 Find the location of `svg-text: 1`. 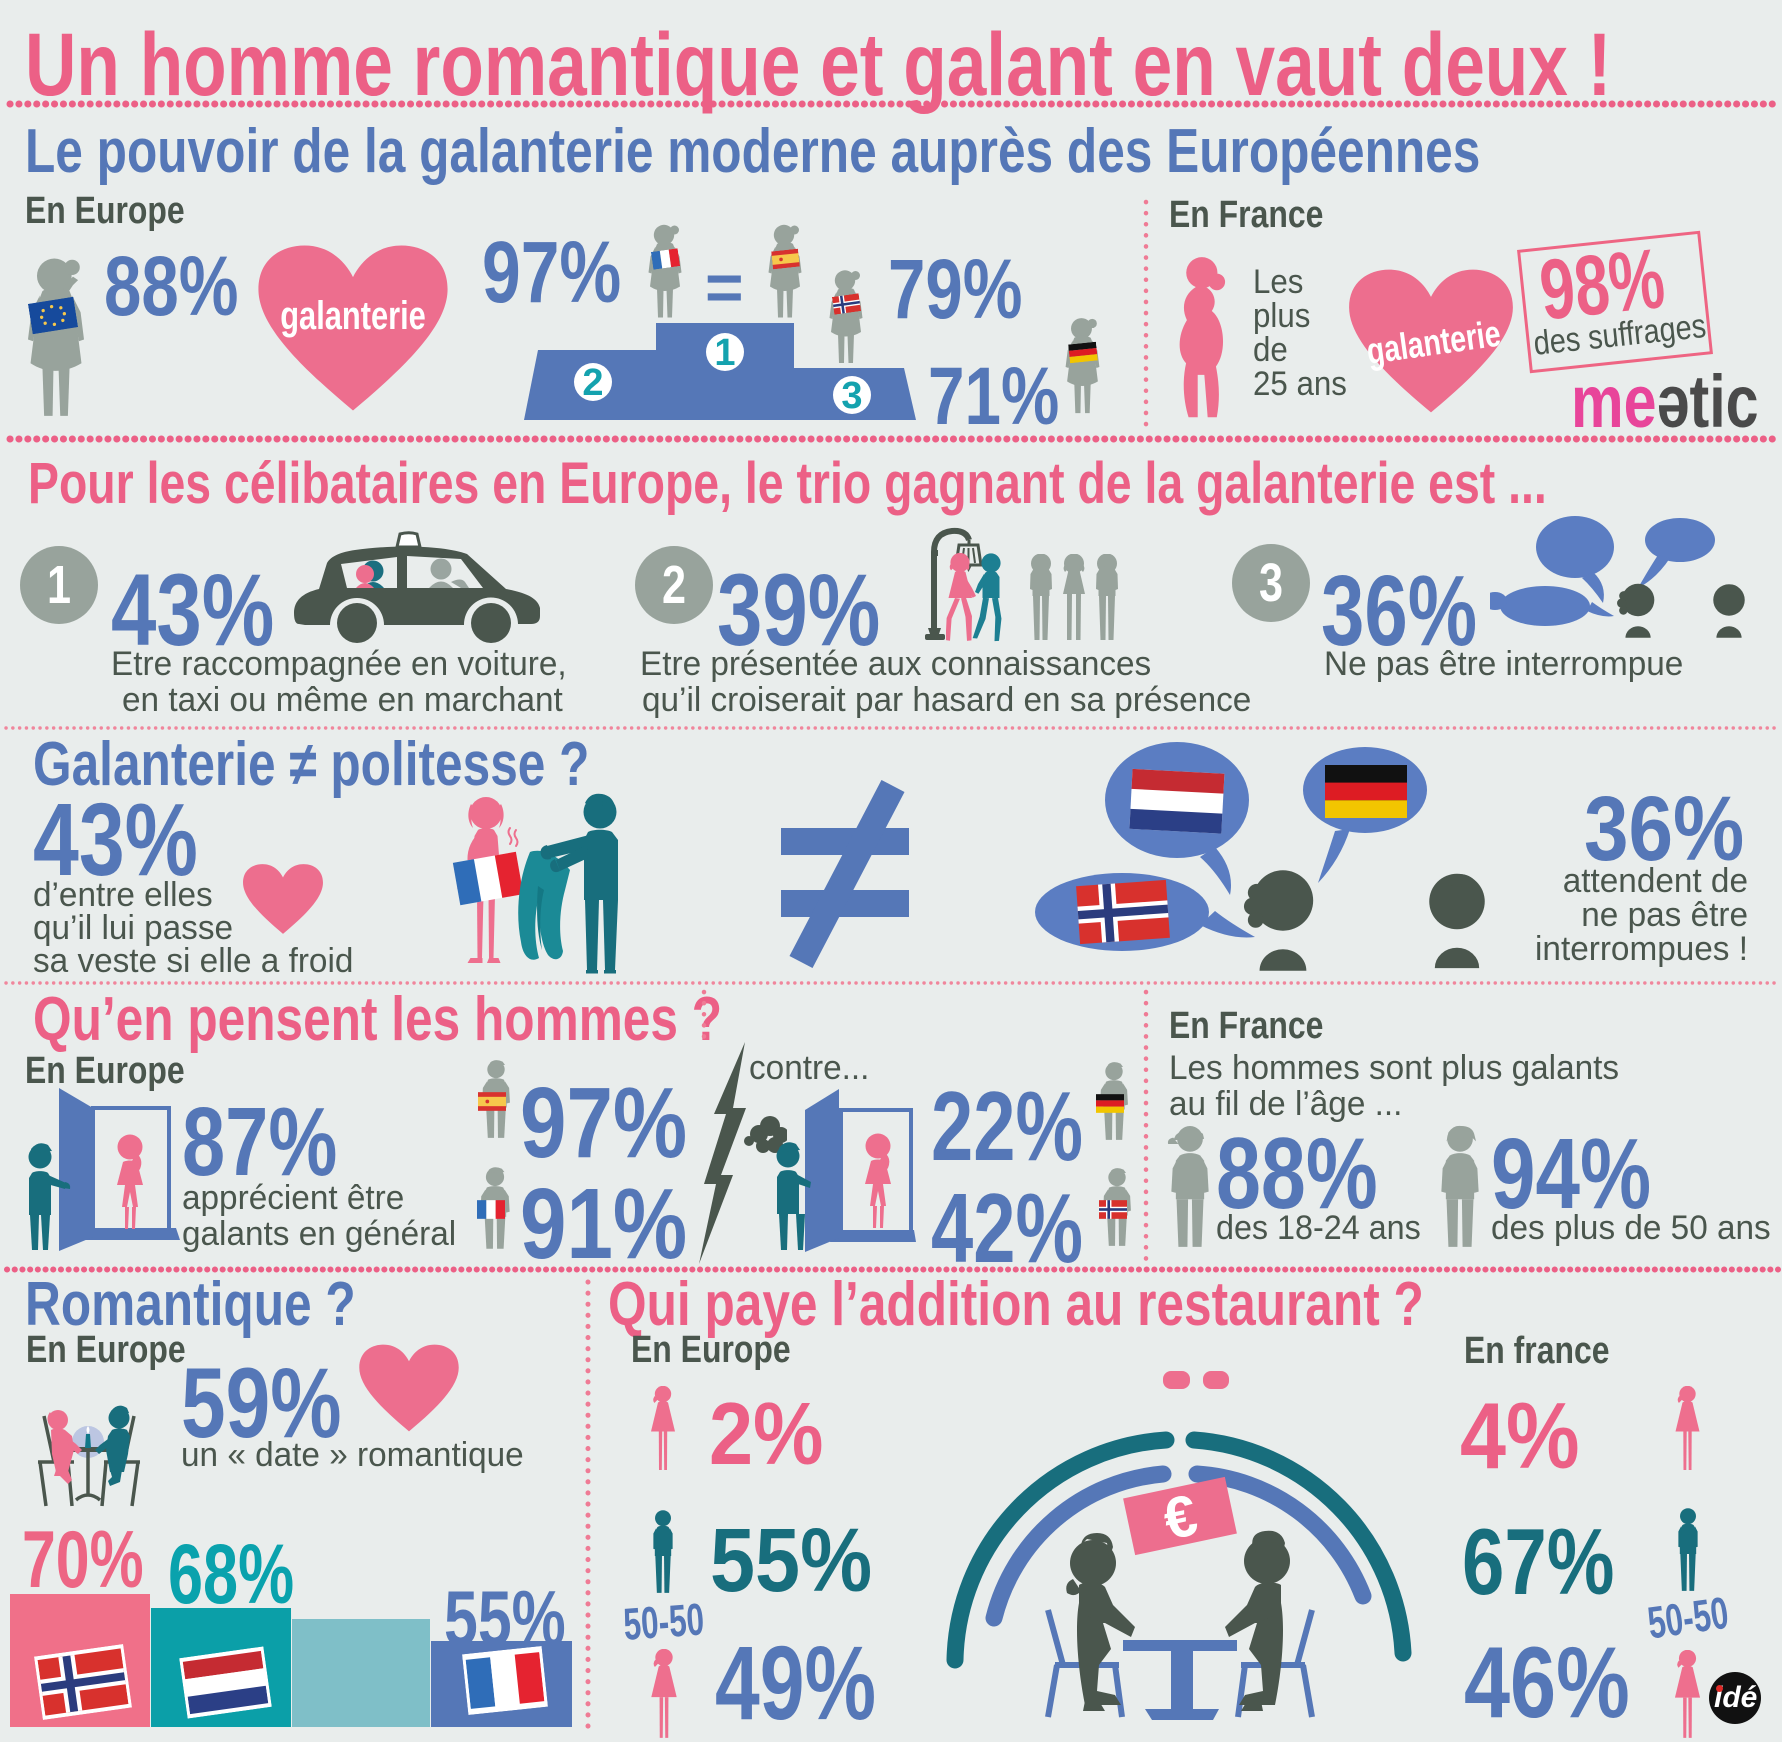

svg-text: 1 is located at coordinates (724, 353).